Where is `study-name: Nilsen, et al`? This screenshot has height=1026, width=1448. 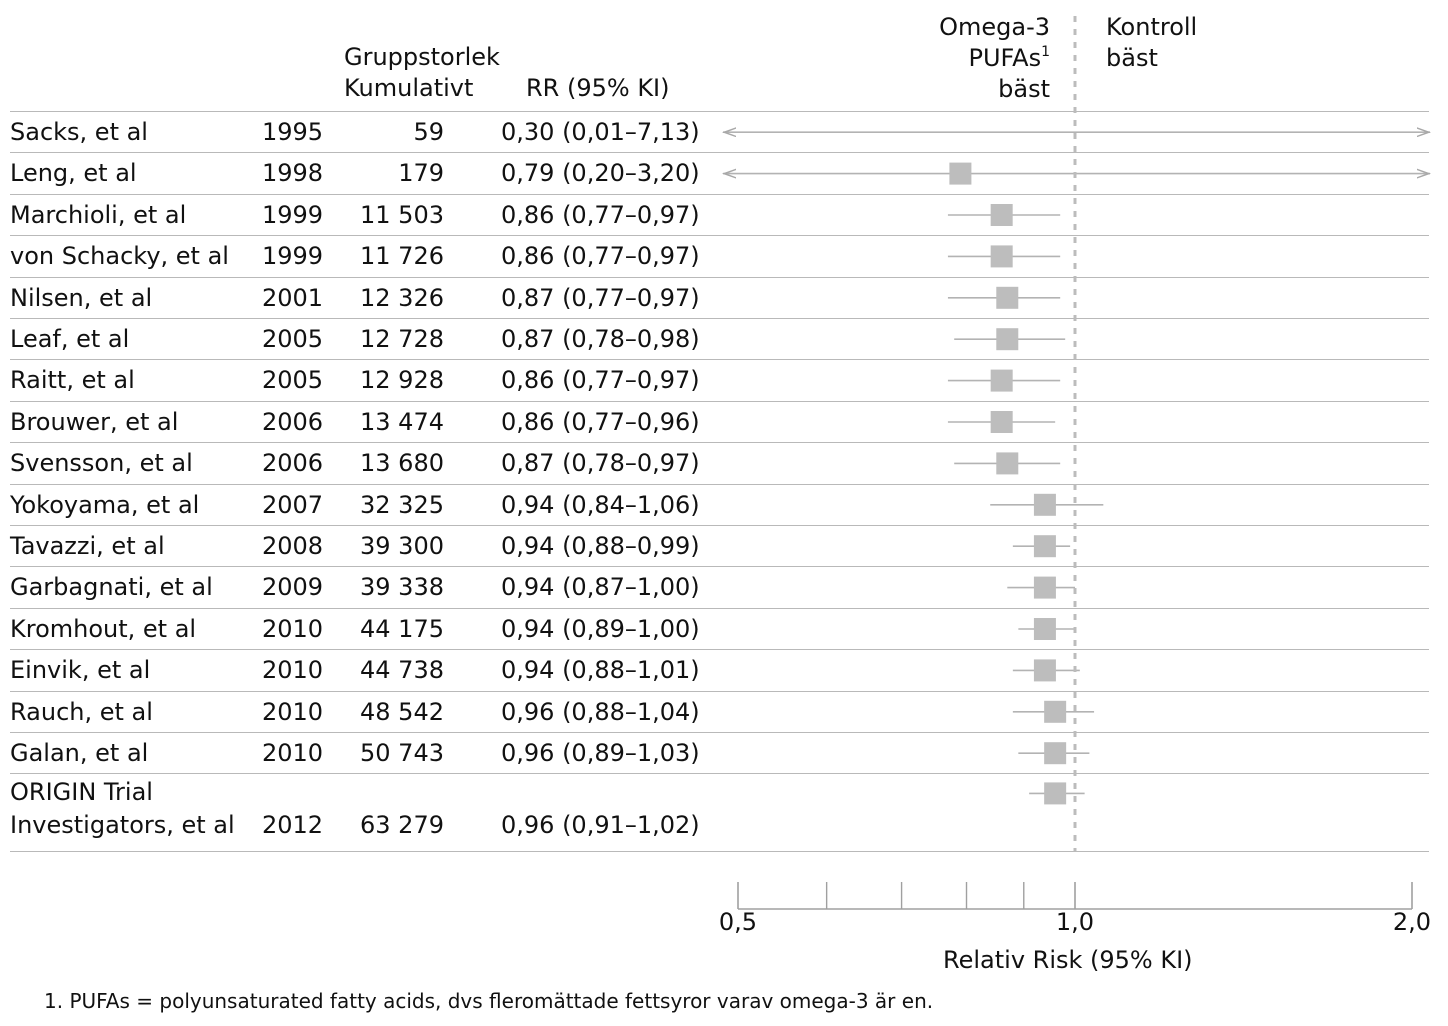 study-name: Nilsen, et al is located at coordinates (81, 297).